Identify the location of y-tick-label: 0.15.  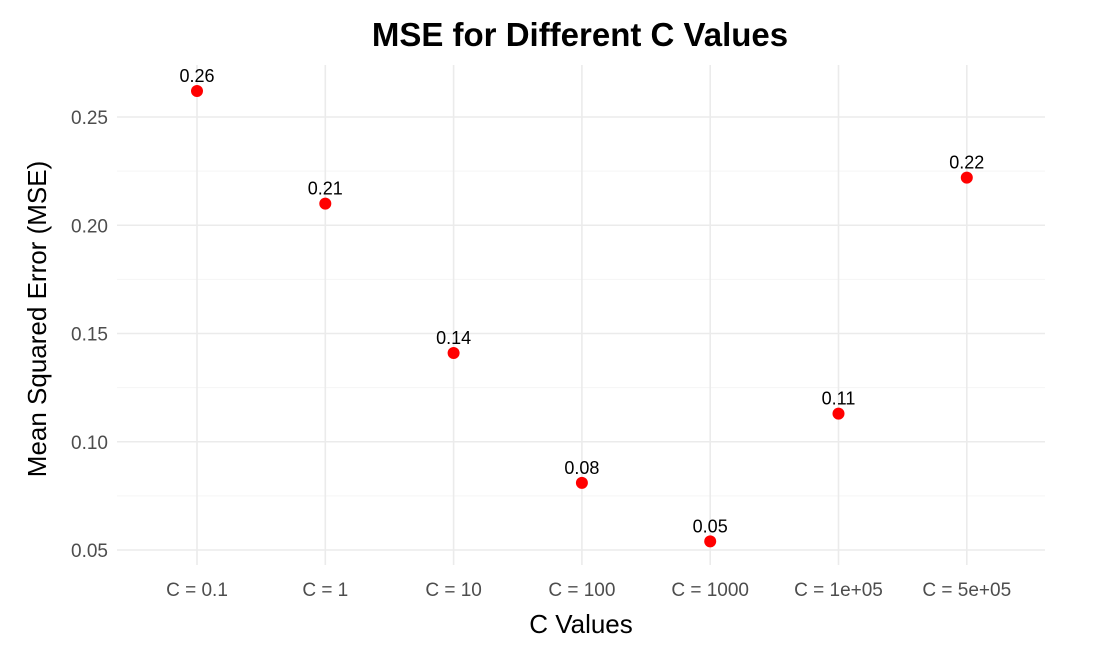
(89, 335).